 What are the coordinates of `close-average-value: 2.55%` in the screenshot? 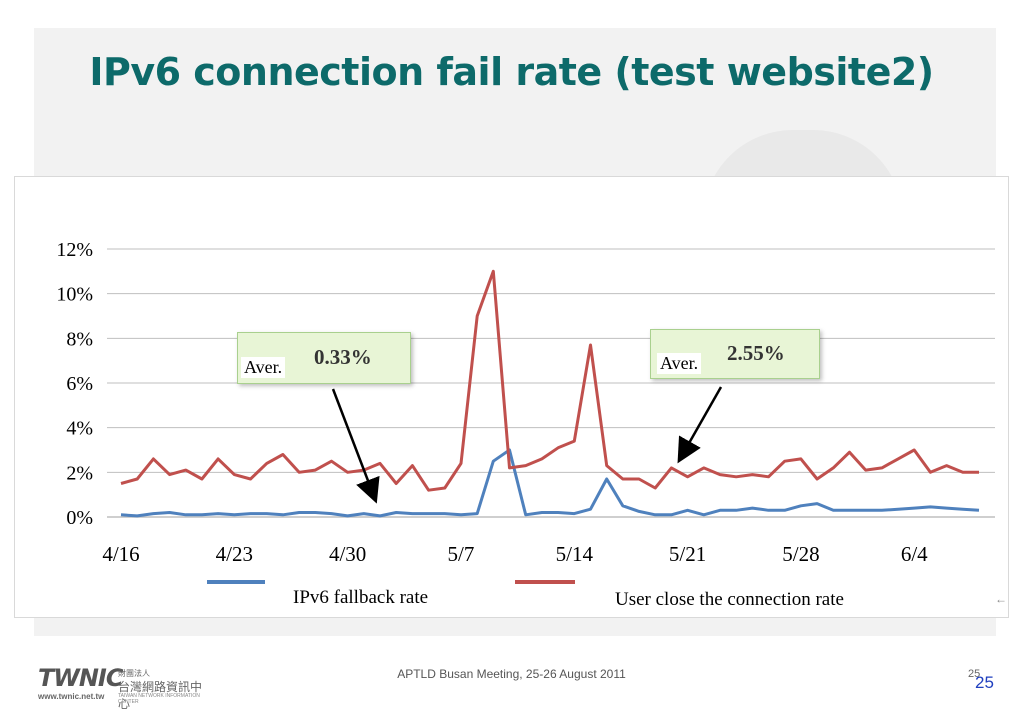 It's located at (756, 353).